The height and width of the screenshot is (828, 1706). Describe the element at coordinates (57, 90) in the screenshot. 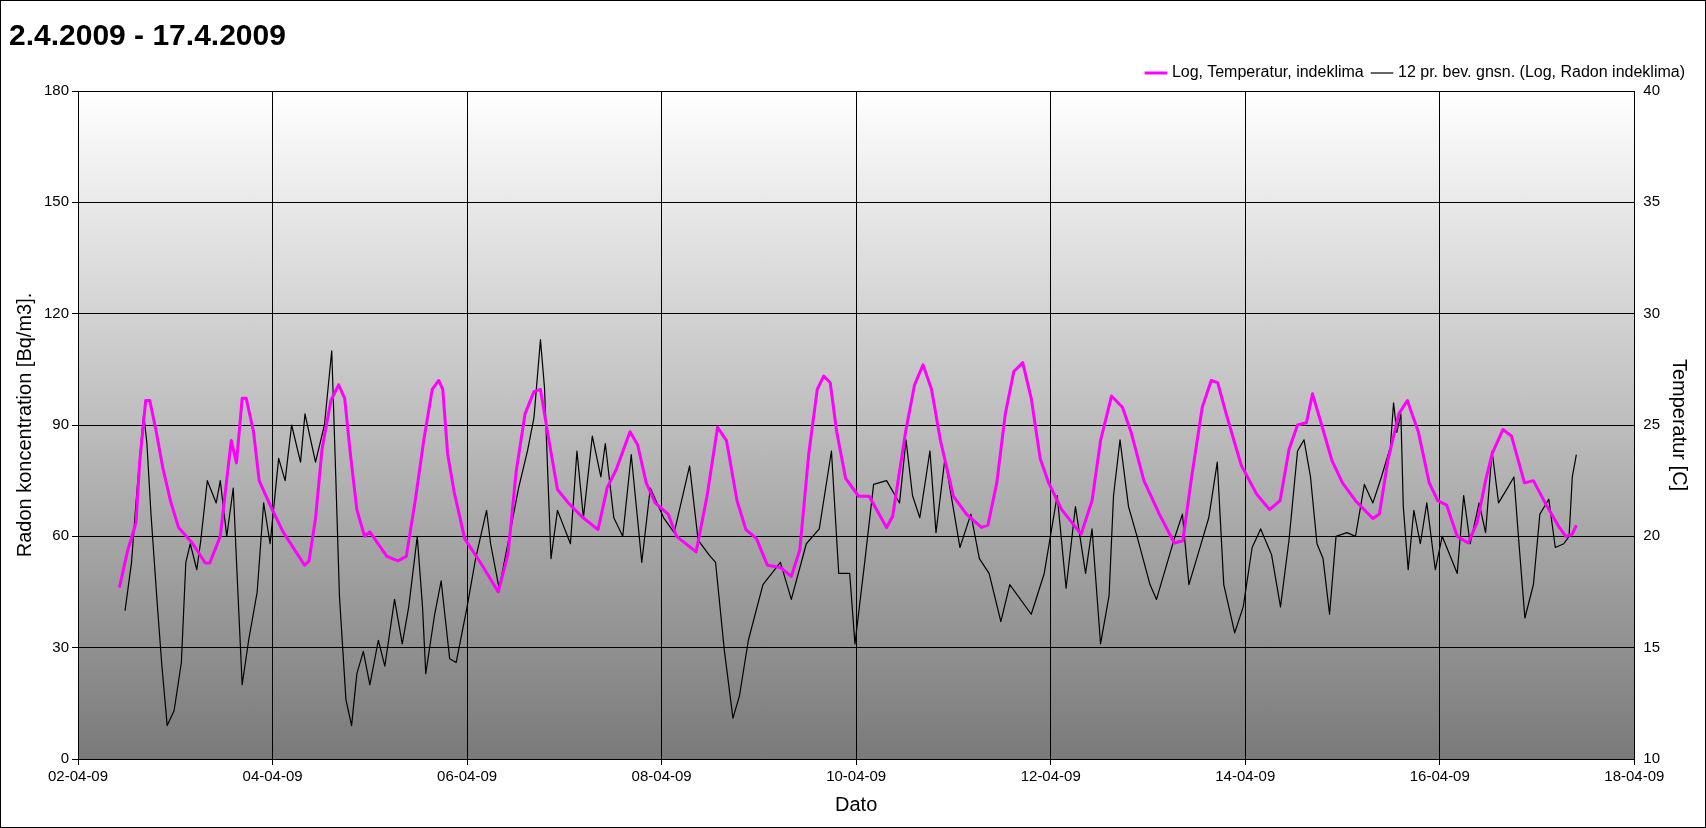

I see `y-tick-label: 180` at that location.